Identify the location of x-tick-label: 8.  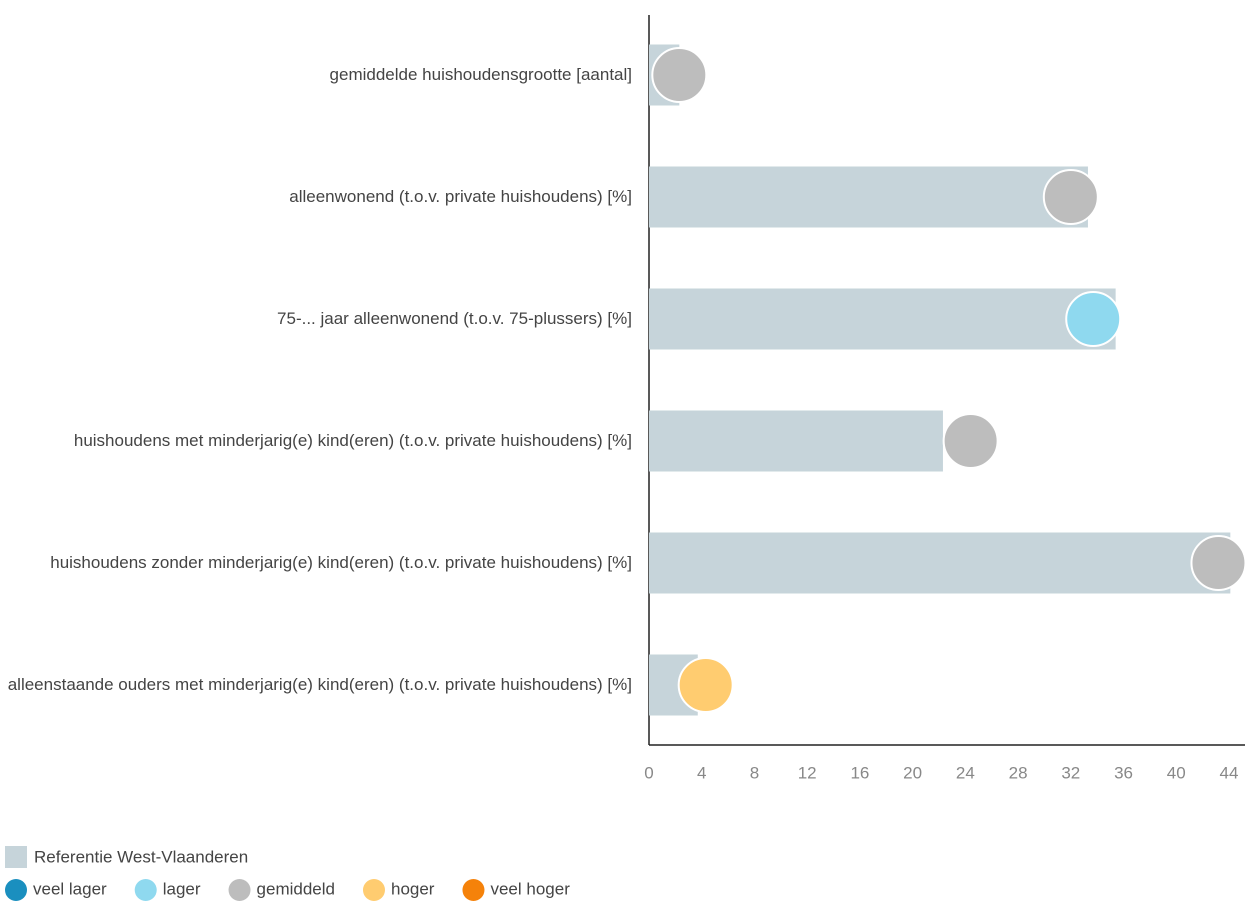
(754, 772).